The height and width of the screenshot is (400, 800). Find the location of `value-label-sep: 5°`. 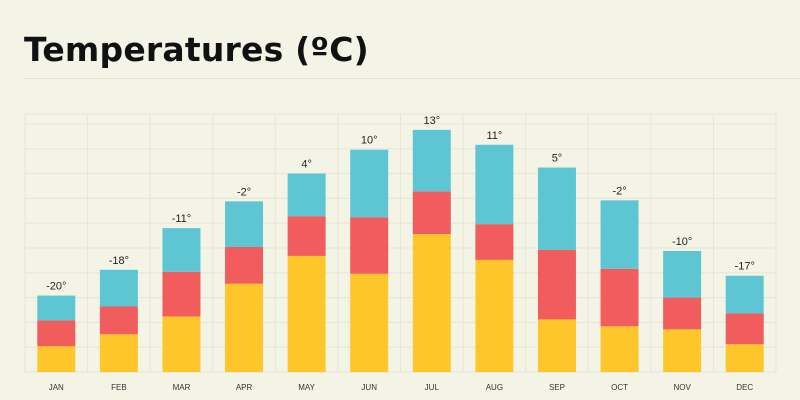

value-label-sep: 5° is located at coordinates (557, 159).